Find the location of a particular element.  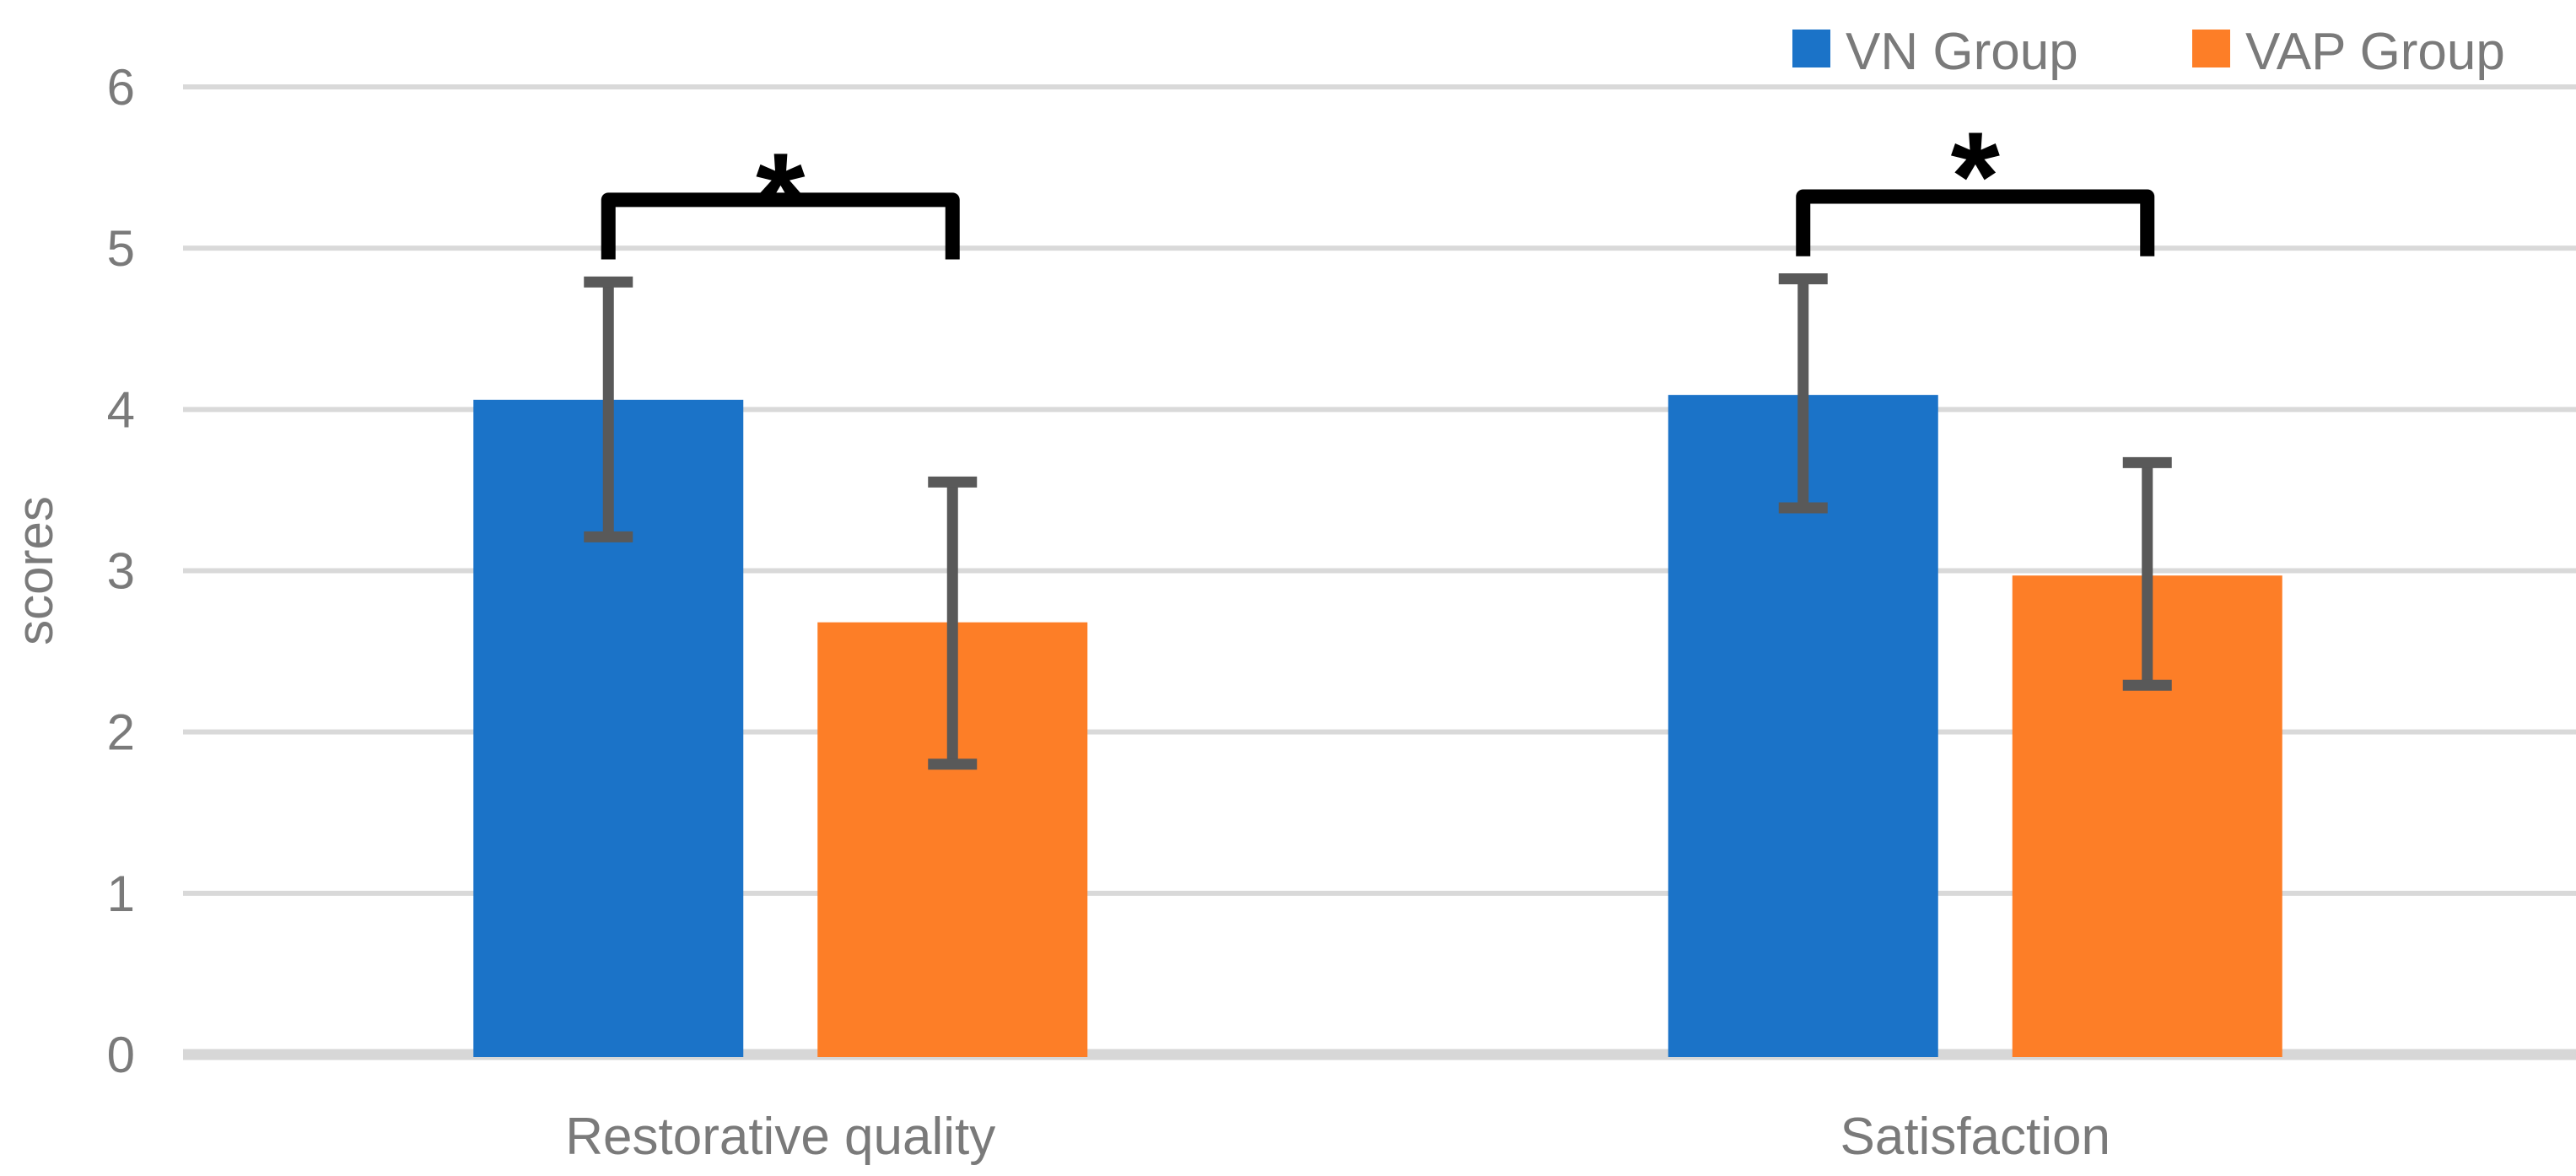

significance-bracket-restorative-quality is located at coordinates (780, 226).